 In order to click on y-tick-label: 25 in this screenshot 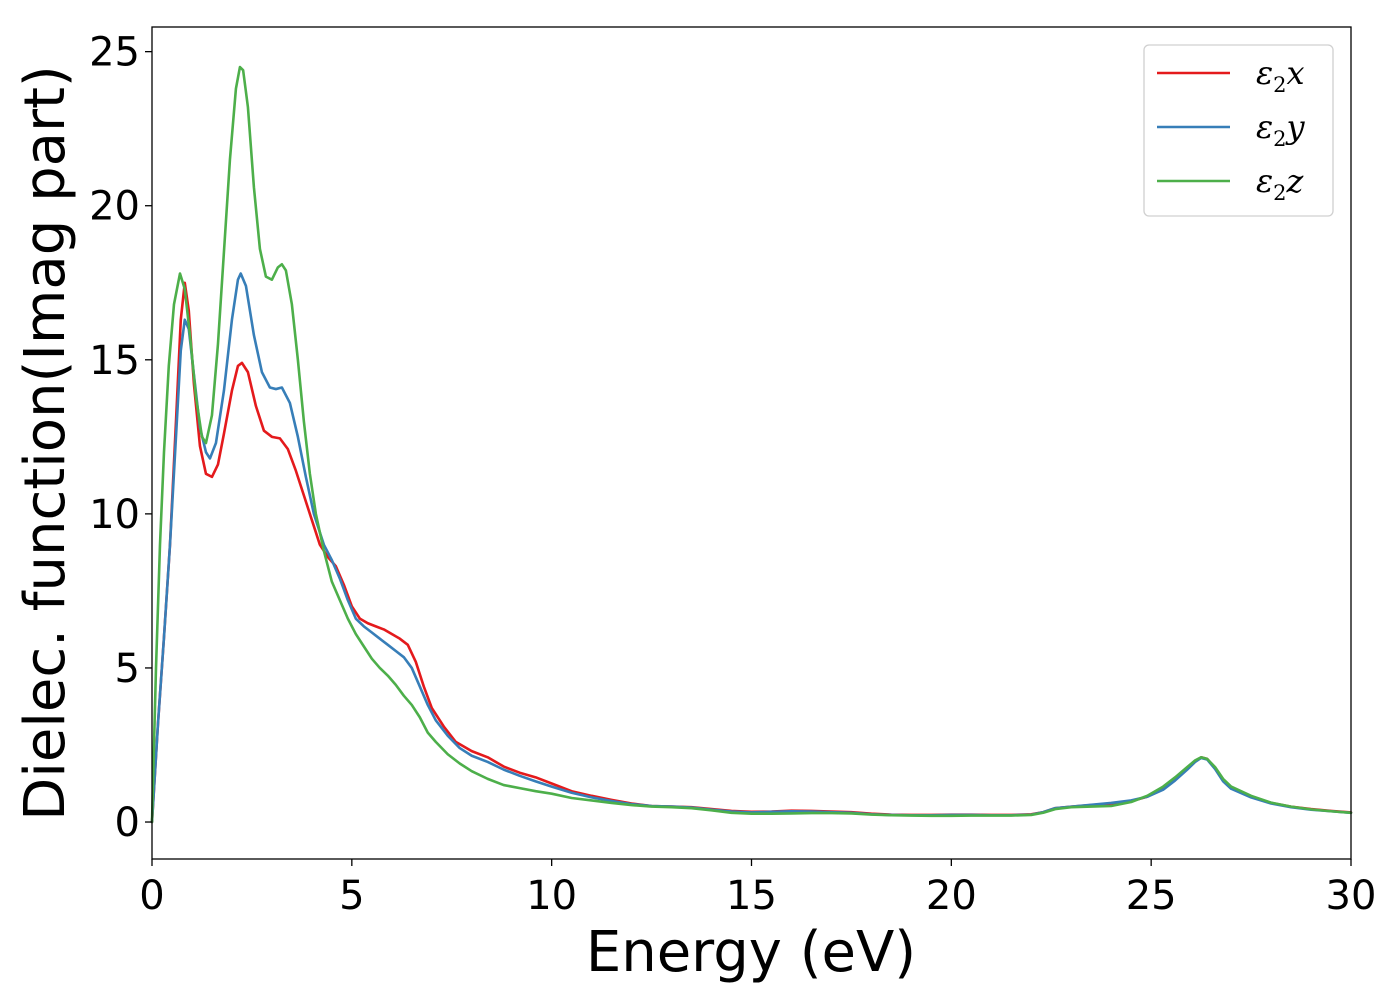, I will do `click(114, 53)`.